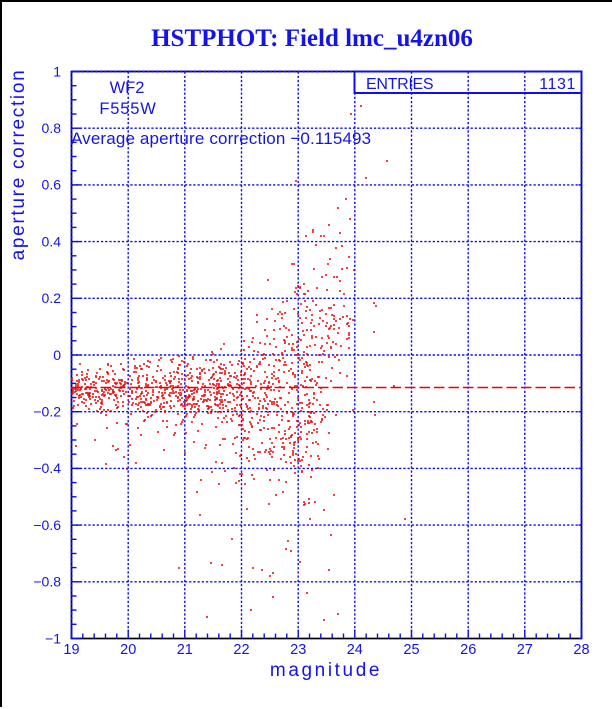 The image size is (612, 709). I want to click on svg-text: −0.2, so click(47, 412).